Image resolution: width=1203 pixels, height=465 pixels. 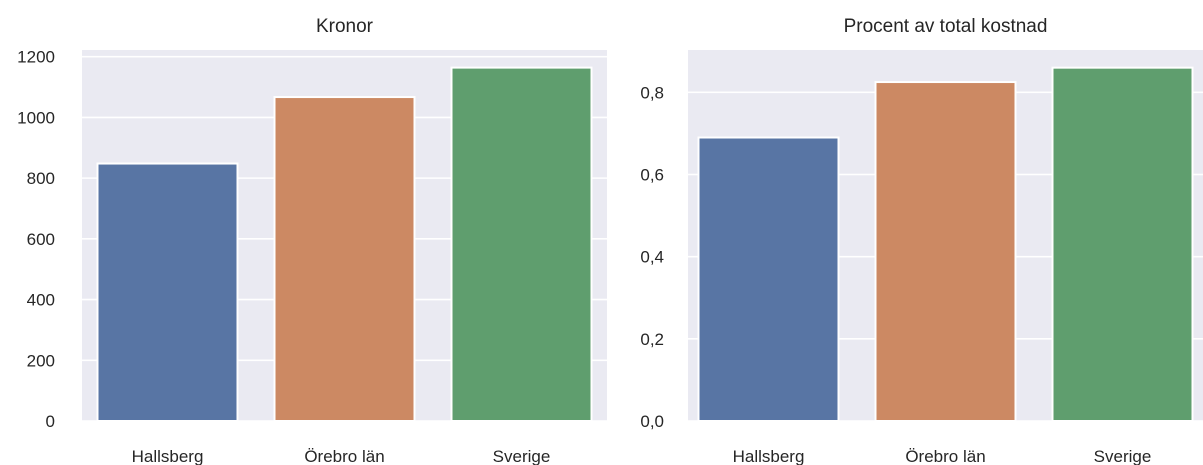 What do you see at coordinates (652, 421) in the screenshot?
I see `y-tick-label: 0,0` at bounding box center [652, 421].